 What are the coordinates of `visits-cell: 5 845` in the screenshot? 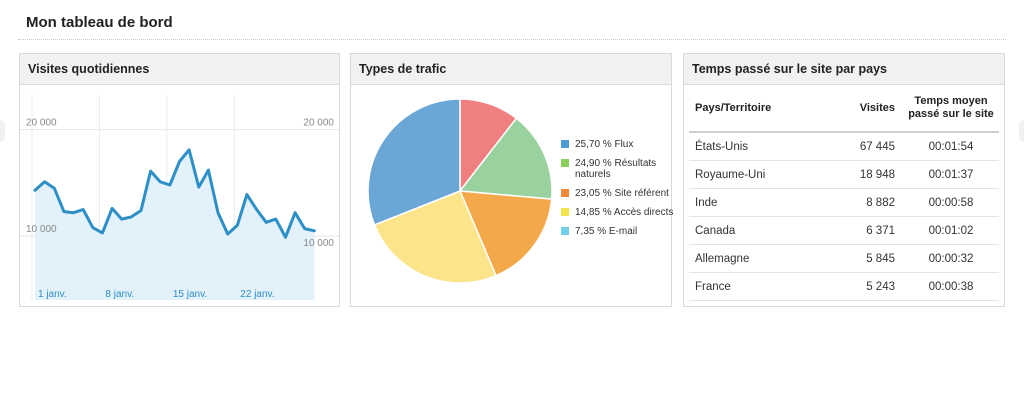 It's located at (865, 258).